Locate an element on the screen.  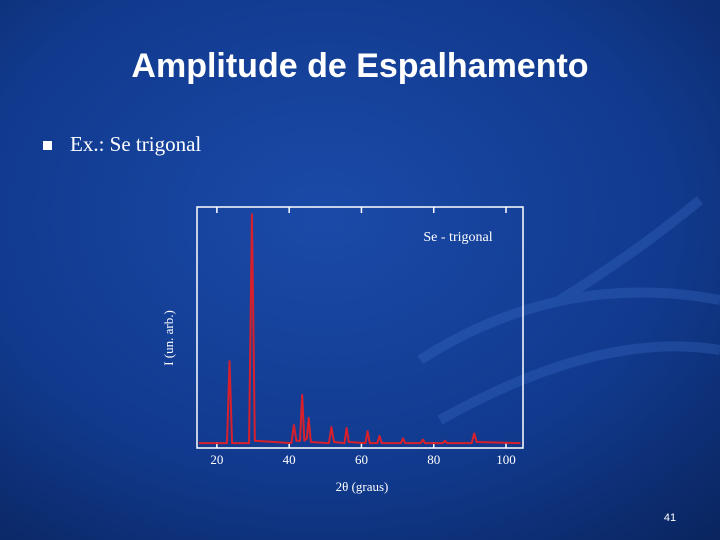
series-label: Se - trigonal is located at coordinates (457, 237).